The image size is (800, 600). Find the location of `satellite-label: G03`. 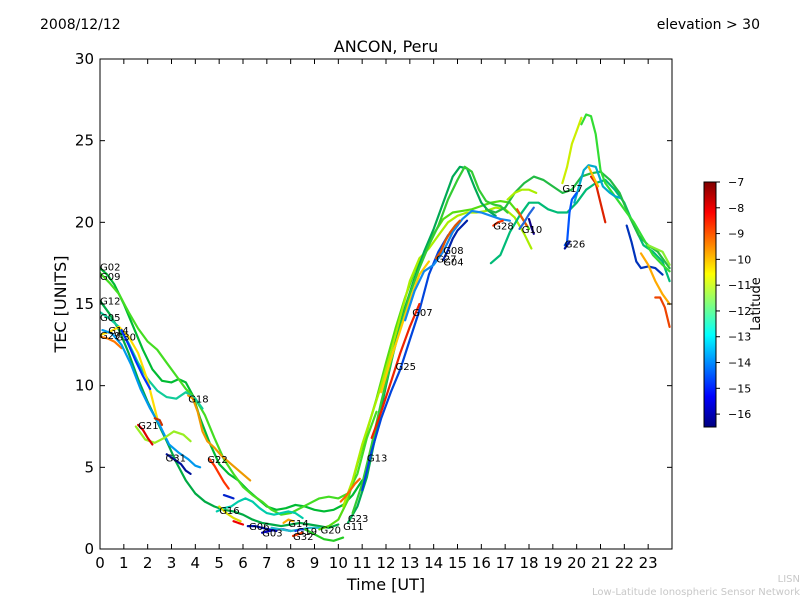

satellite-label: G03 is located at coordinates (272, 534).